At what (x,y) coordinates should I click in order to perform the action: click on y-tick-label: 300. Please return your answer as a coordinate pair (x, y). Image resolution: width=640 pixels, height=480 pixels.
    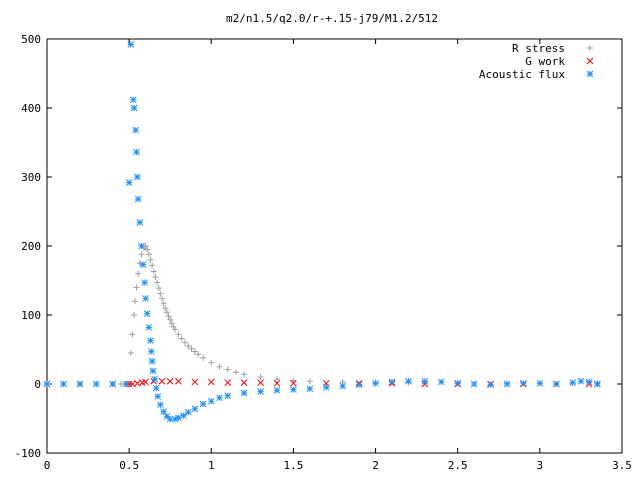
    Looking at the image, I should click on (31, 177).